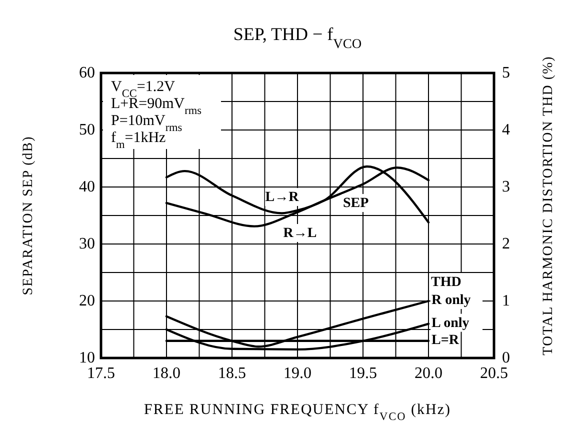 This screenshot has width=574, height=433. I want to click on chart-title: SEP, THD − f$_{VCO}$, so click(297, 37).